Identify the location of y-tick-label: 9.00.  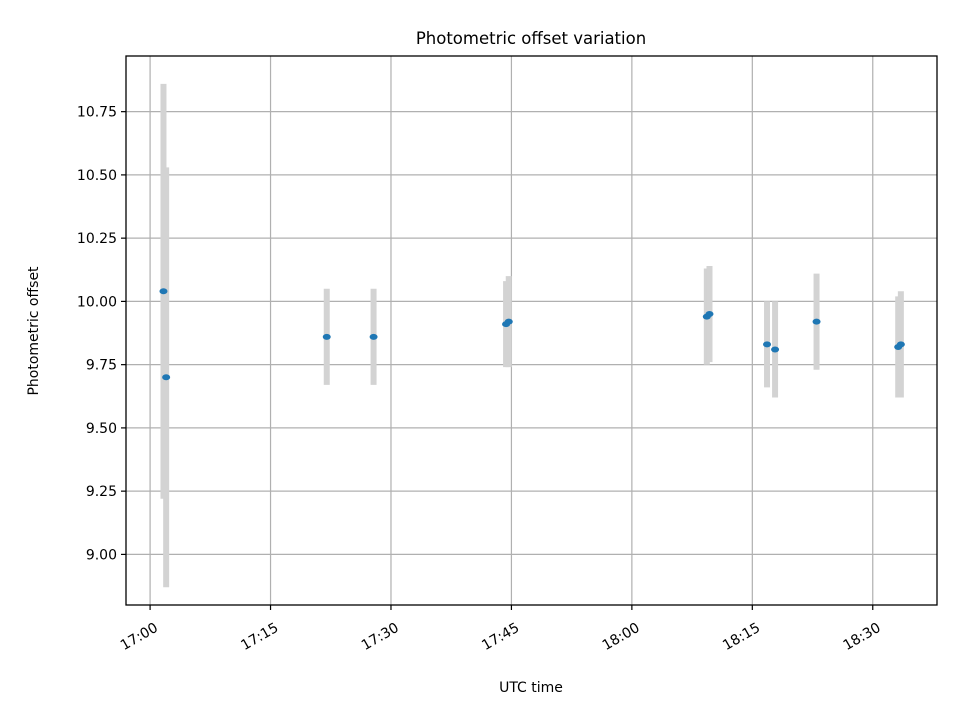
(101, 555).